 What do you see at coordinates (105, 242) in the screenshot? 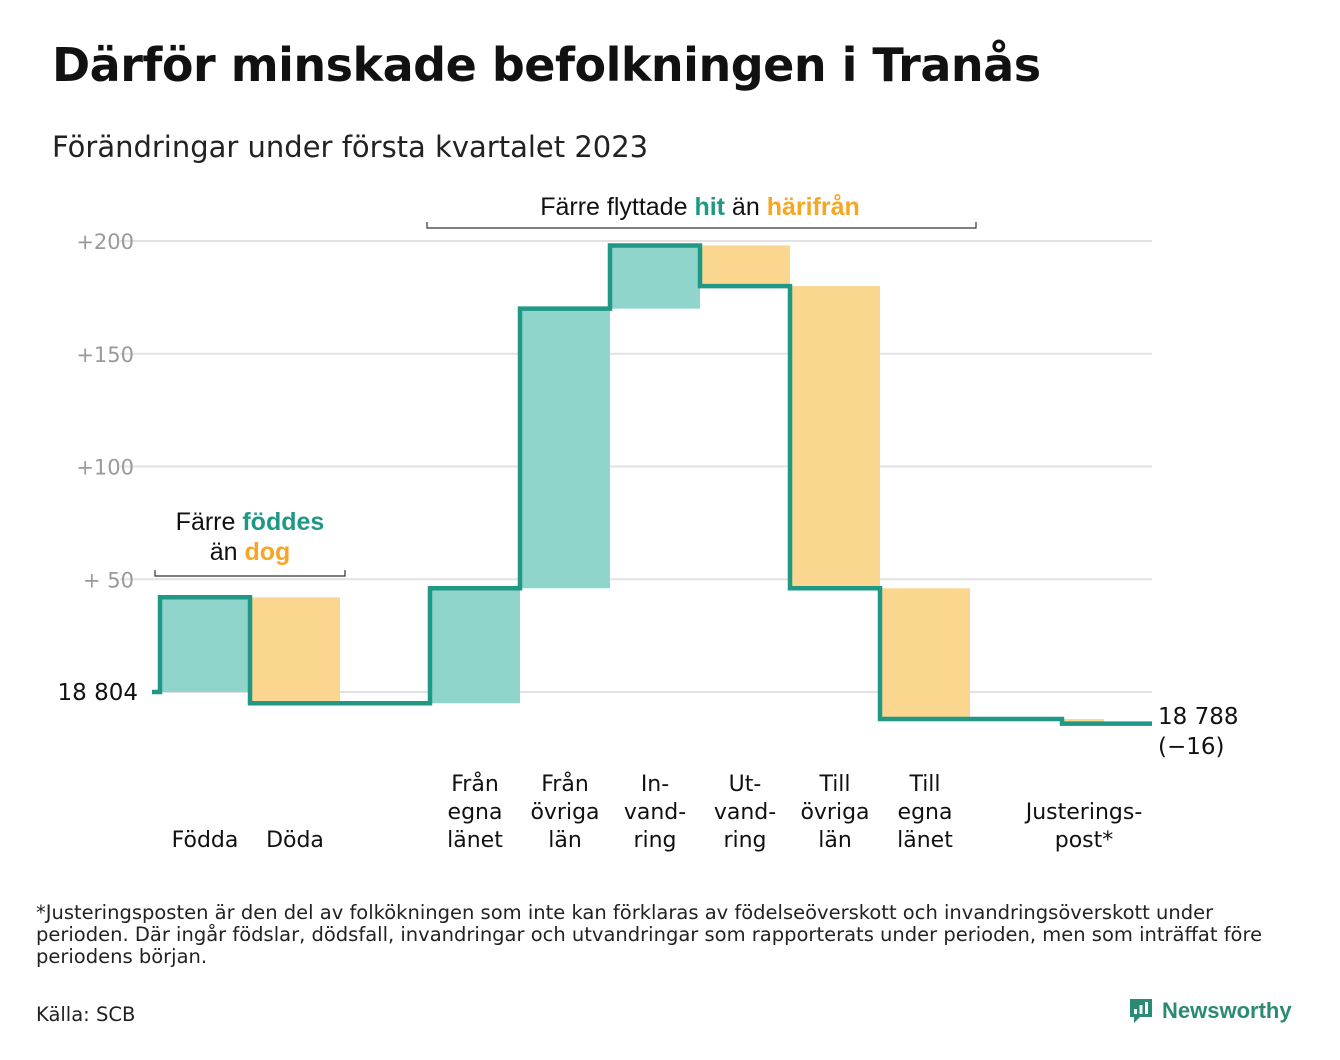
I see `y-tick-label: +200` at bounding box center [105, 242].